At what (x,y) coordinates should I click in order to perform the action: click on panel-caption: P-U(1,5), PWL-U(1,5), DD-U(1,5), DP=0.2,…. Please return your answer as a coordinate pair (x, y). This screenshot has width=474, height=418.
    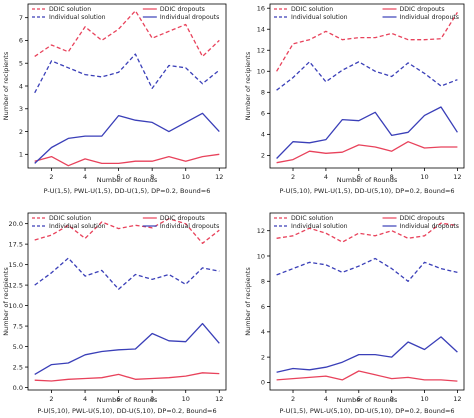
    Looking at the image, I should click on (127, 191).